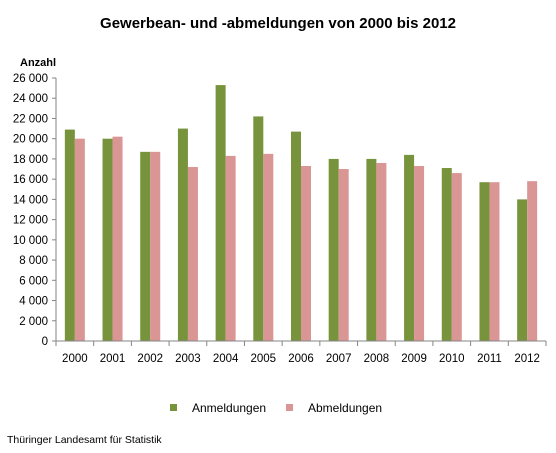 Image resolution: width=556 pixels, height=453 pixels. What do you see at coordinates (33, 261) in the screenshot?
I see `y-tick-label: 8 000` at bounding box center [33, 261].